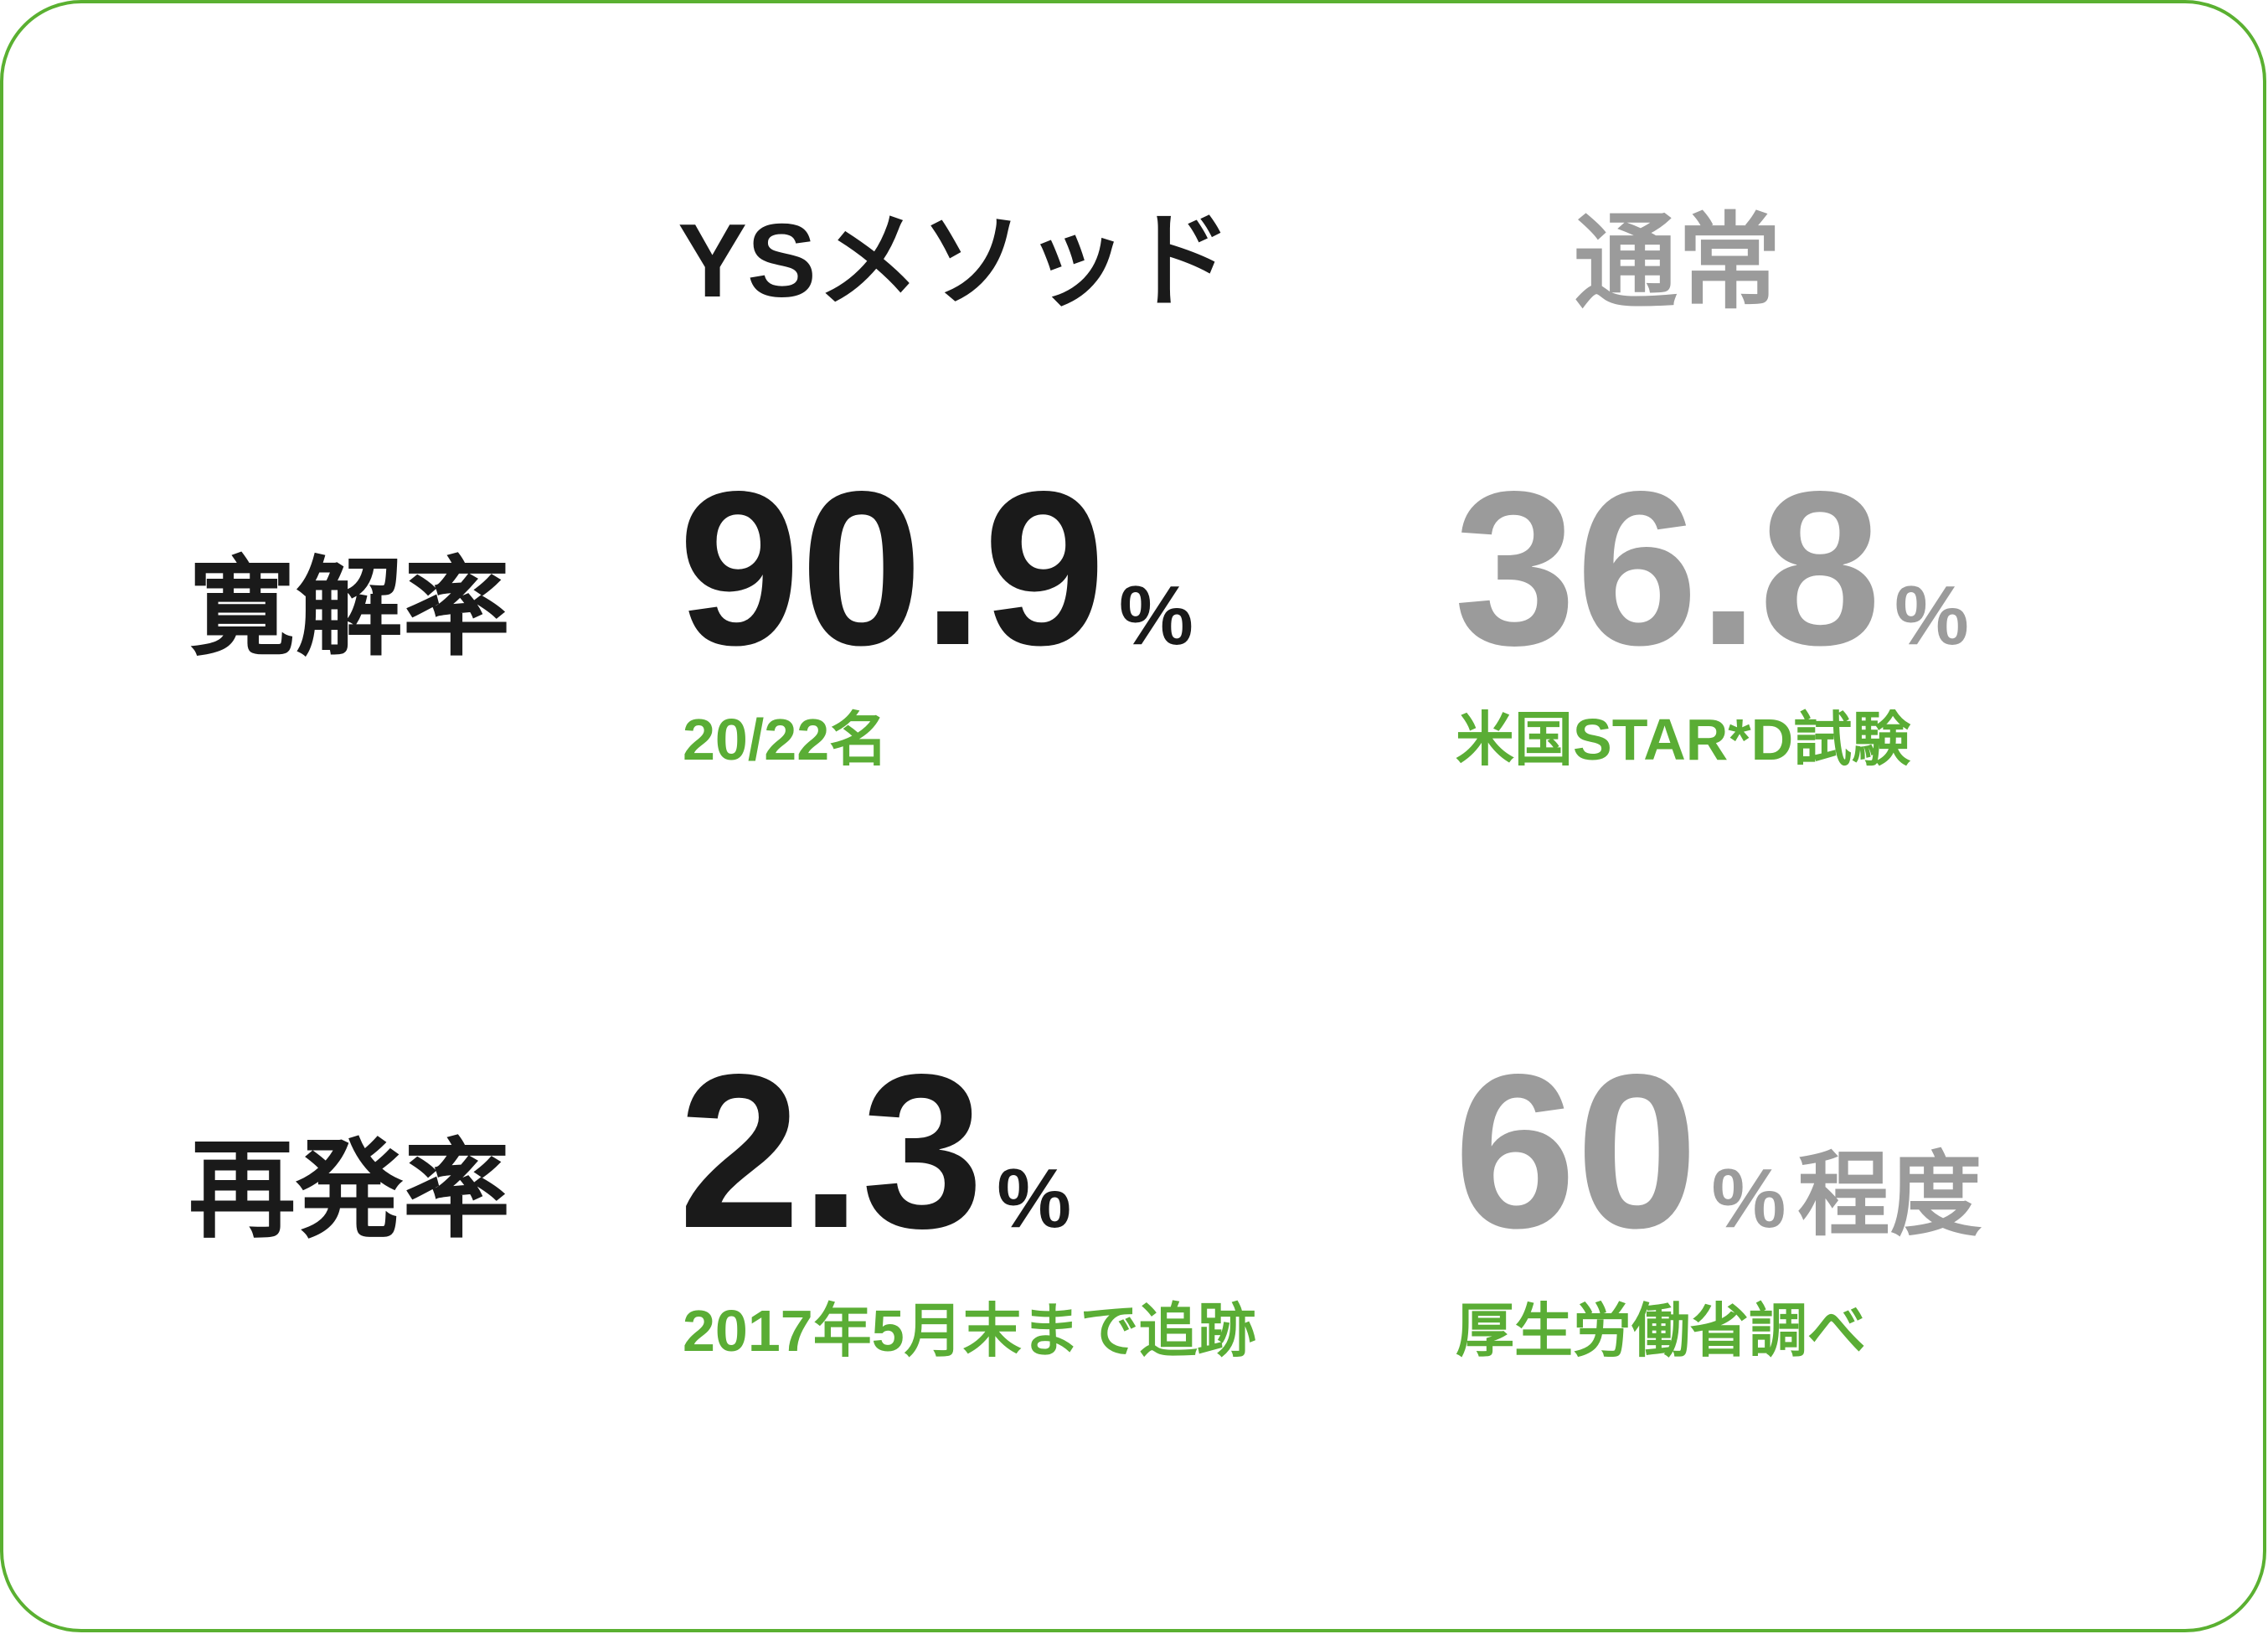 The image size is (2268, 1634). What do you see at coordinates (785, 739) in the screenshot?
I see `note: 20/22名` at bounding box center [785, 739].